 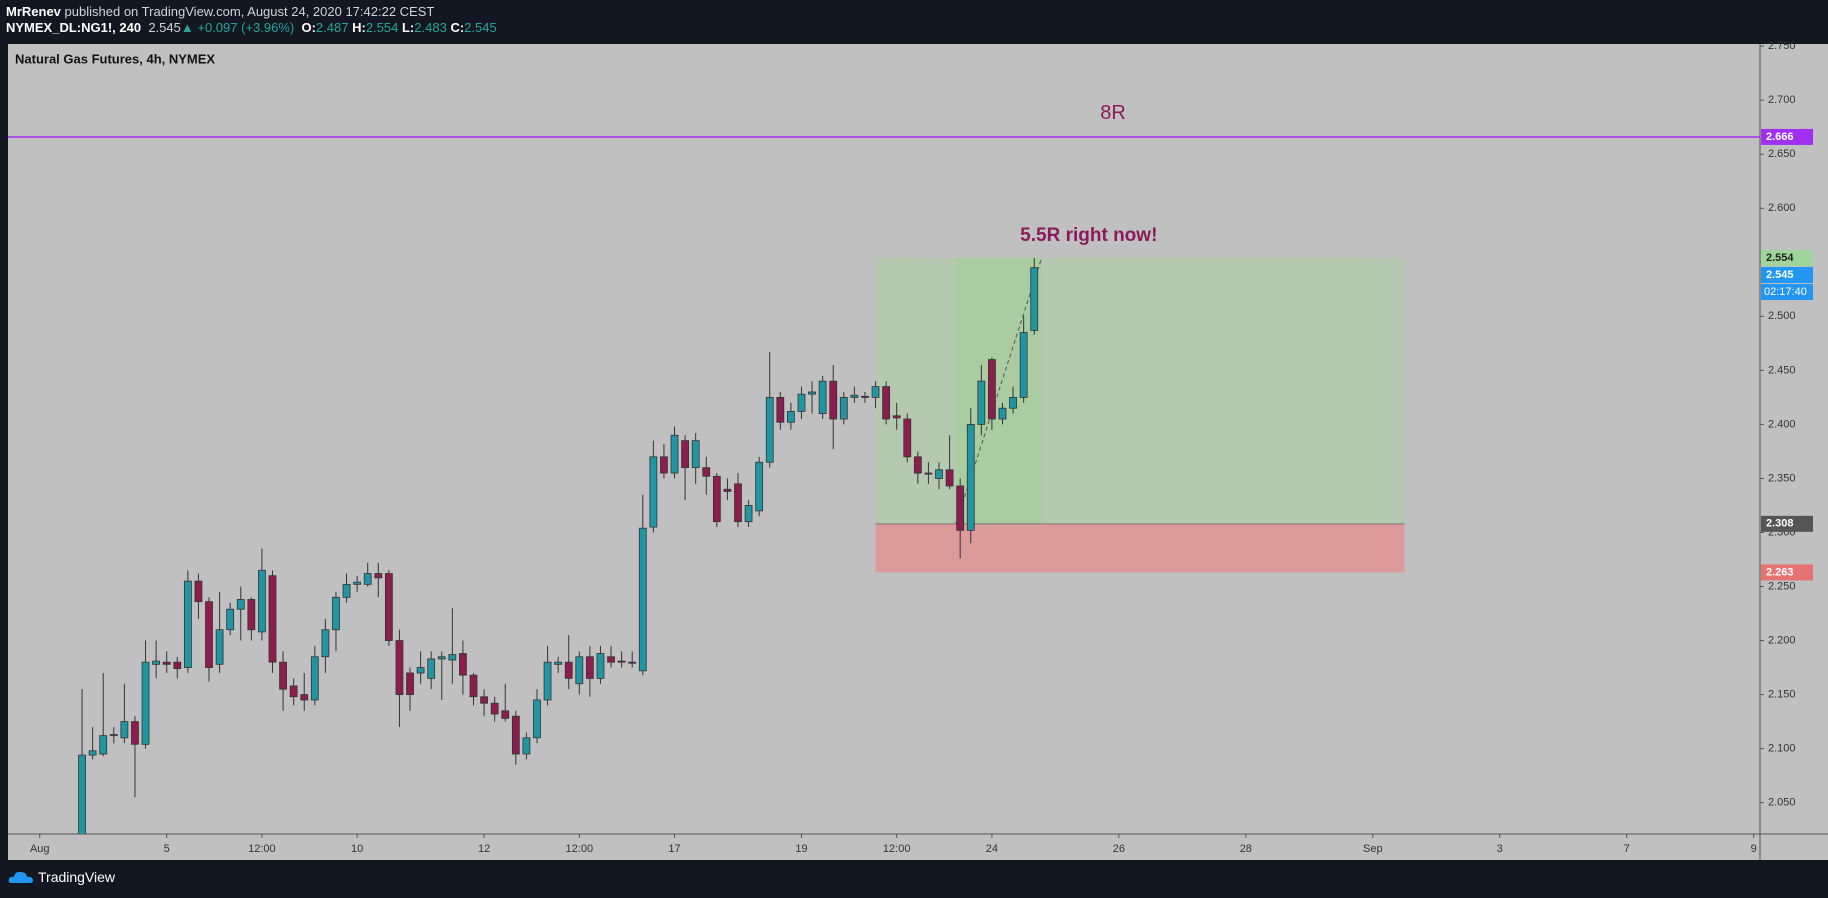 What do you see at coordinates (1782, 316) in the screenshot?
I see `y-tick-label: 2.500` at bounding box center [1782, 316].